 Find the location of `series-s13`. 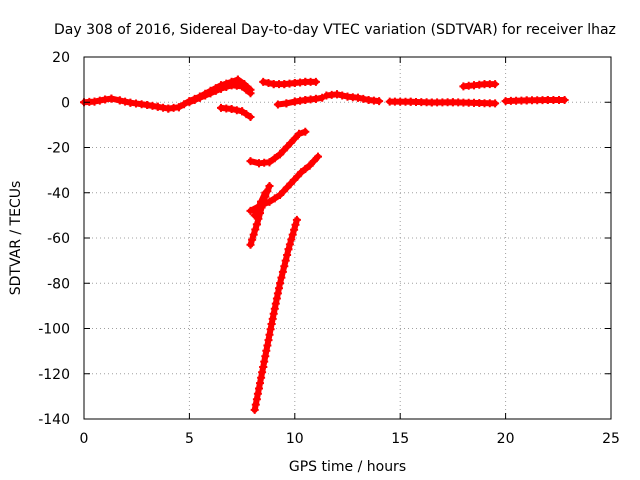

series-s13 is located at coordinates (260, 204).